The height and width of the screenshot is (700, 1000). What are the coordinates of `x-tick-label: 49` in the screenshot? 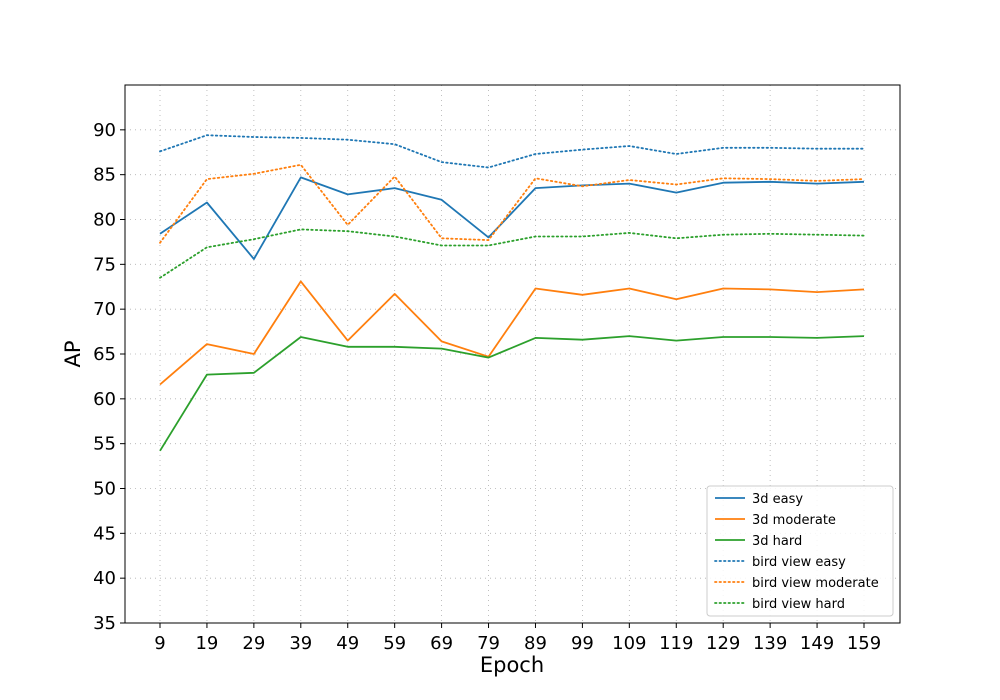 It's located at (347, 643).